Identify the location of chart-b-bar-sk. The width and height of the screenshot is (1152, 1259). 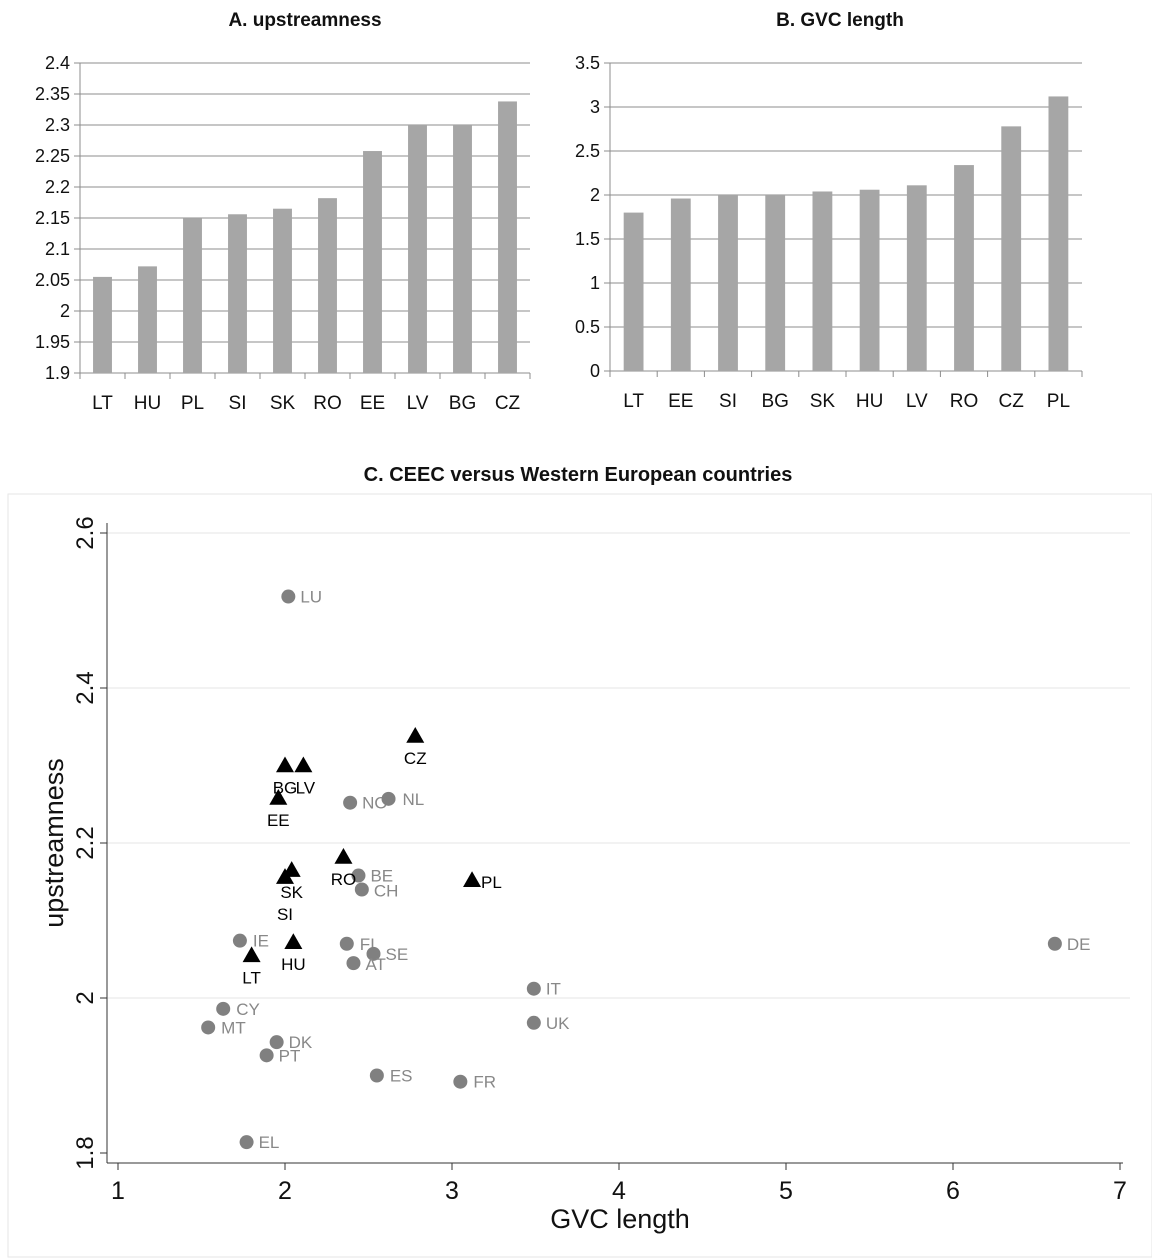
(822, 281).